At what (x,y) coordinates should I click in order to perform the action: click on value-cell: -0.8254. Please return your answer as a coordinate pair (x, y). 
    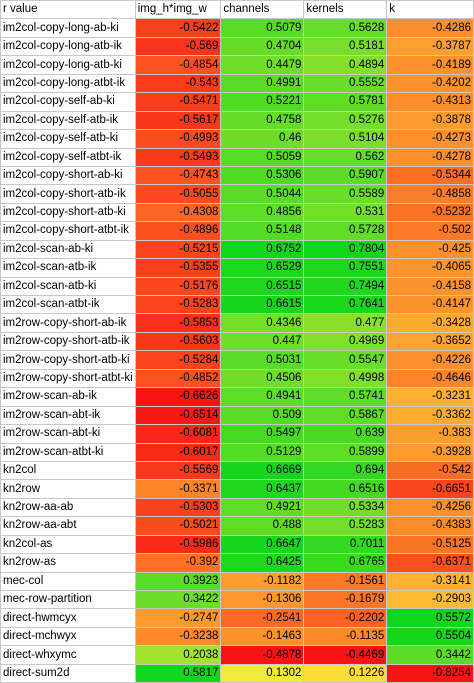
    Looking at the image, I should click on (430, 673).